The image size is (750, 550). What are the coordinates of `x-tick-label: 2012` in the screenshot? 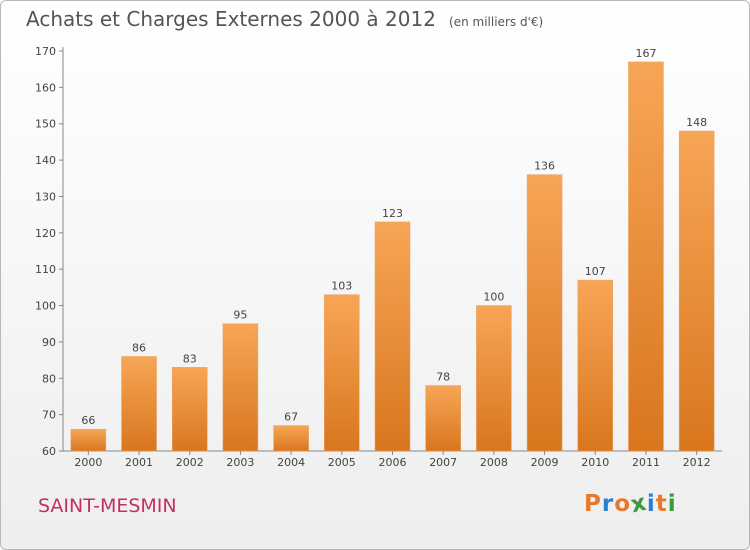 It's located at (697, 462).